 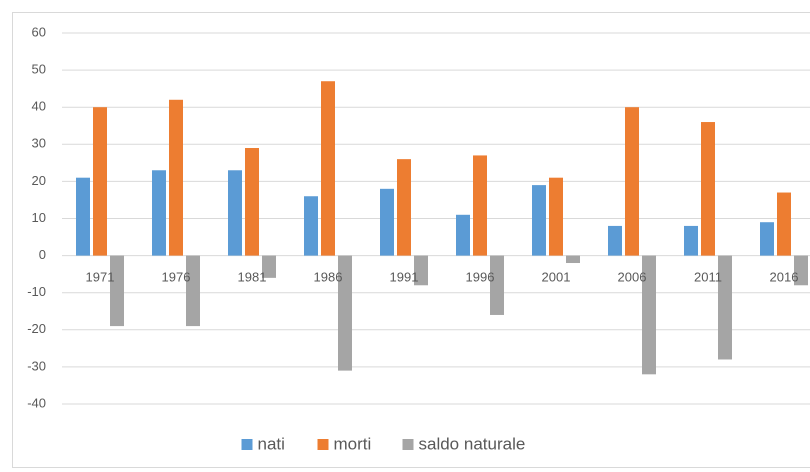 I want to click on x-tick-label: 2011, so click(x=708, y=276).